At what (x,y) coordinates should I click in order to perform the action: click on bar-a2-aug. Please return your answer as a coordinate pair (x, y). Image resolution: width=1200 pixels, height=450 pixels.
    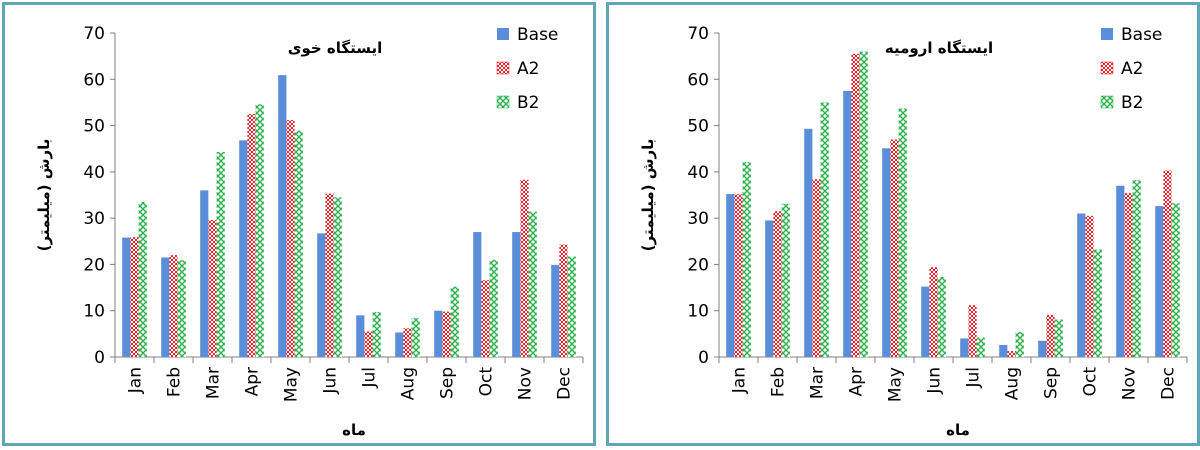
    Looking at the image, I should click on (407, 342).